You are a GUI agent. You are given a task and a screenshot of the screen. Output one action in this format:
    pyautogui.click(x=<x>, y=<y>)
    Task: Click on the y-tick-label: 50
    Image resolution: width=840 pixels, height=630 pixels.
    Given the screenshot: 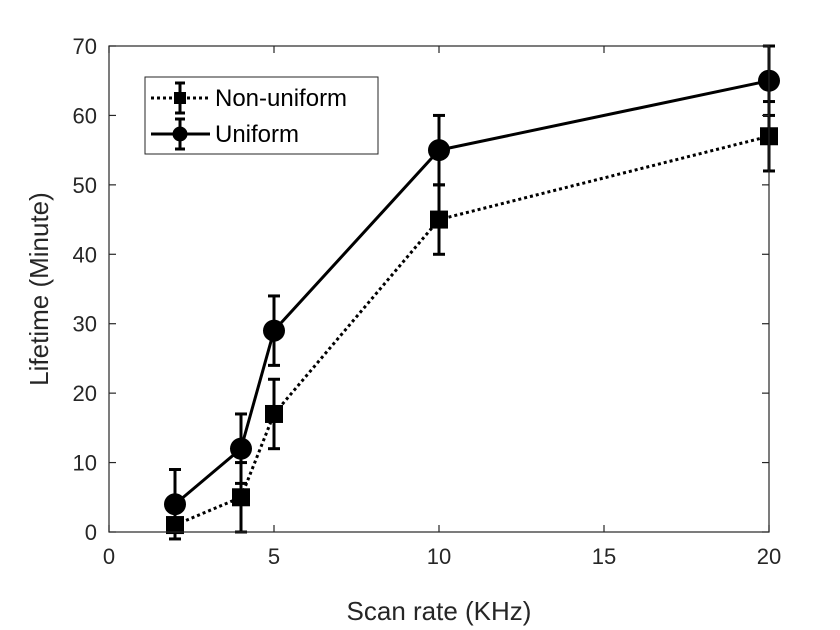 What is the action you would take?
    pyautogui.click(x=85, y=185)
    